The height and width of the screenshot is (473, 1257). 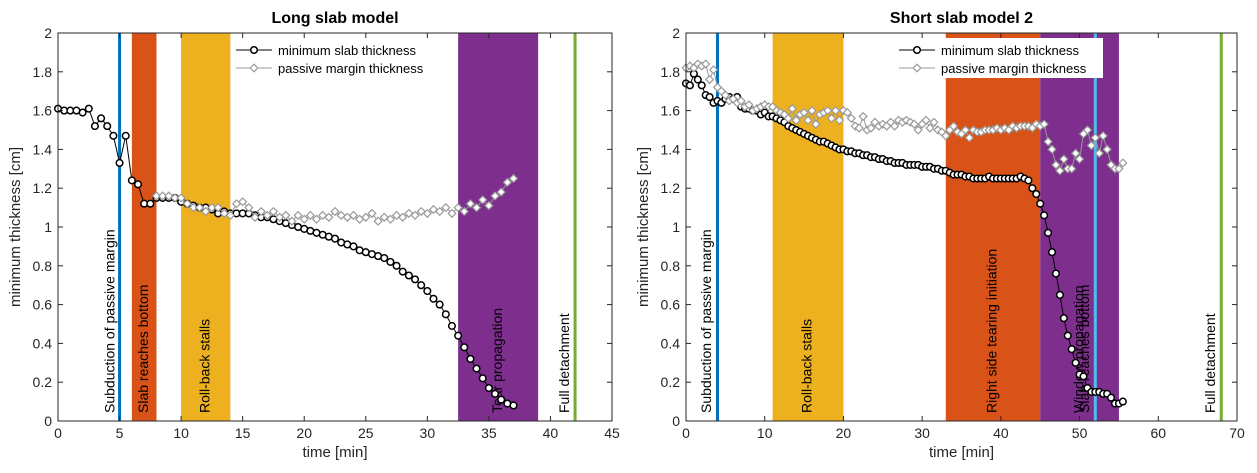 What do you see at coordinates (48, 421) in the screenshot?
I see `y-tick-label: 0` at bounding box center [48, 421].